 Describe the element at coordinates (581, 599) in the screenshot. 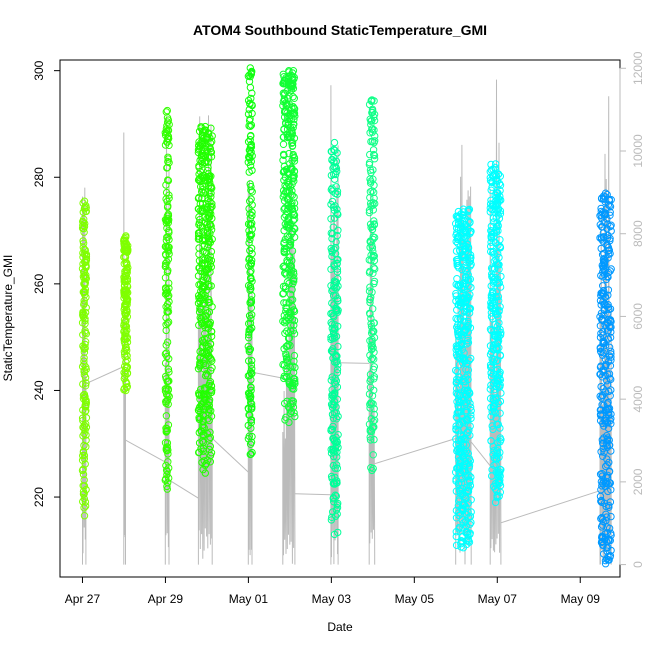

I see `x-tick-label: May 09` at that location.